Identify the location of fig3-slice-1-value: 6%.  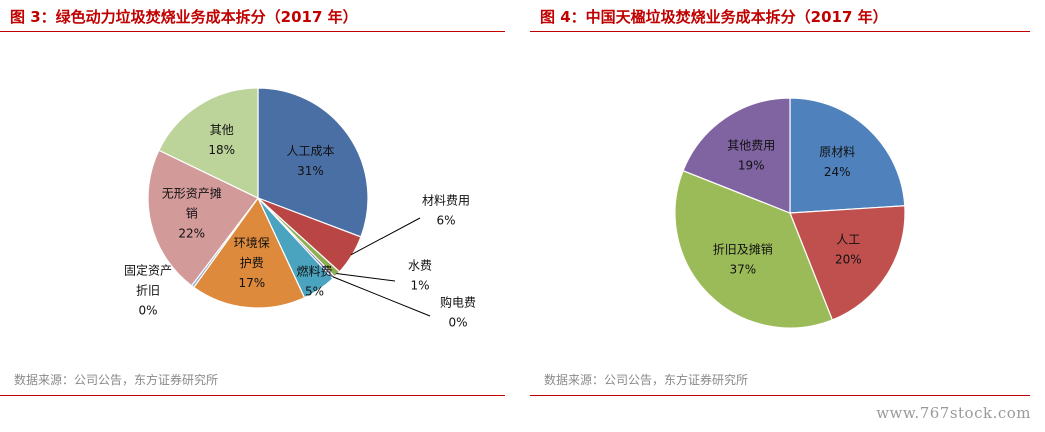
(445, 221).